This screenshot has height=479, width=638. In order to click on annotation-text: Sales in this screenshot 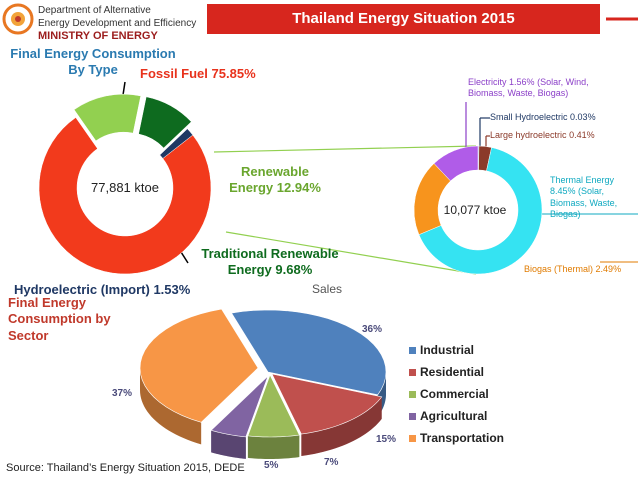, I will do `click(327, 289)`.